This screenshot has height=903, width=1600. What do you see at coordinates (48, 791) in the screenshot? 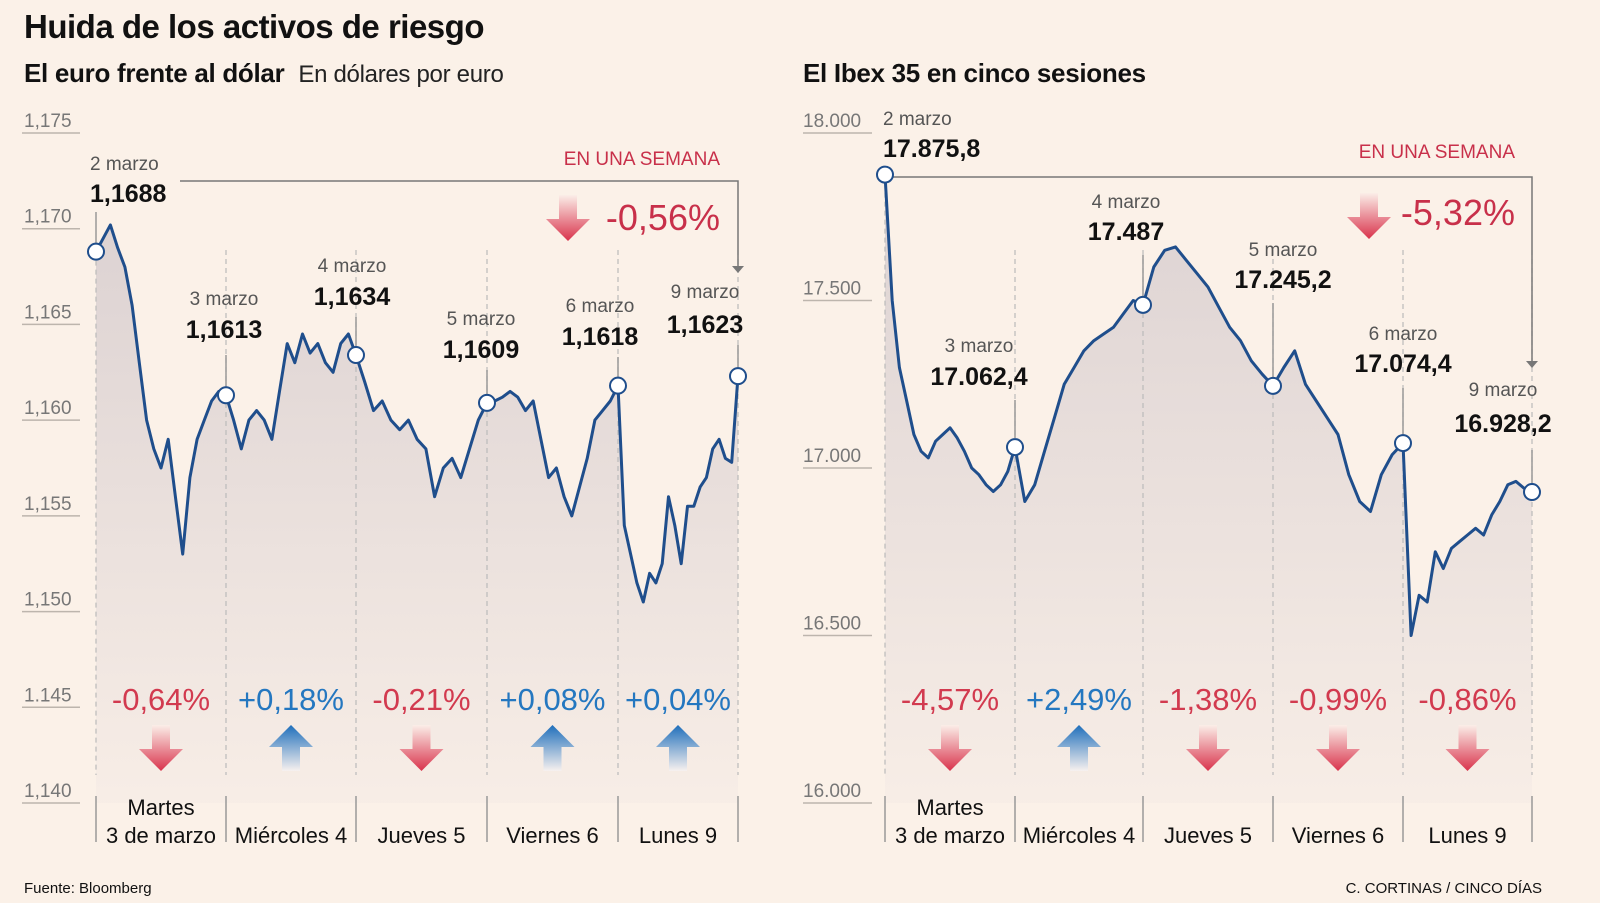
I see `y-tick-label: 1,140` at bounding box center [48, 791].